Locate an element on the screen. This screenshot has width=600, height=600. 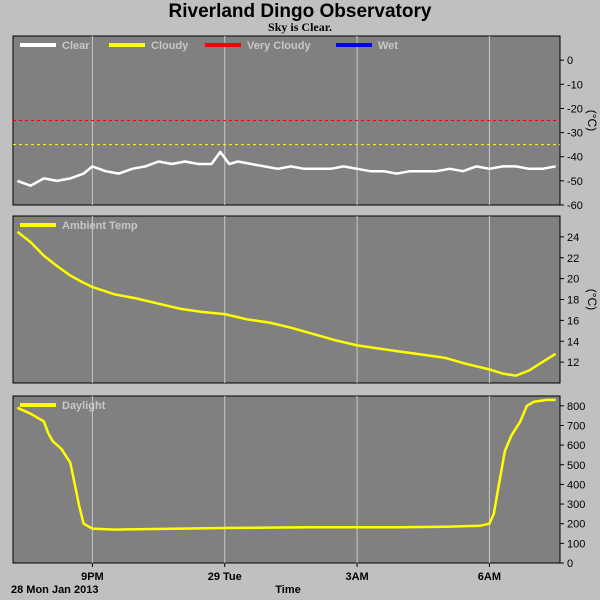
page-title: Riverland Dingo Observatory is located at coordinates (300, 11).